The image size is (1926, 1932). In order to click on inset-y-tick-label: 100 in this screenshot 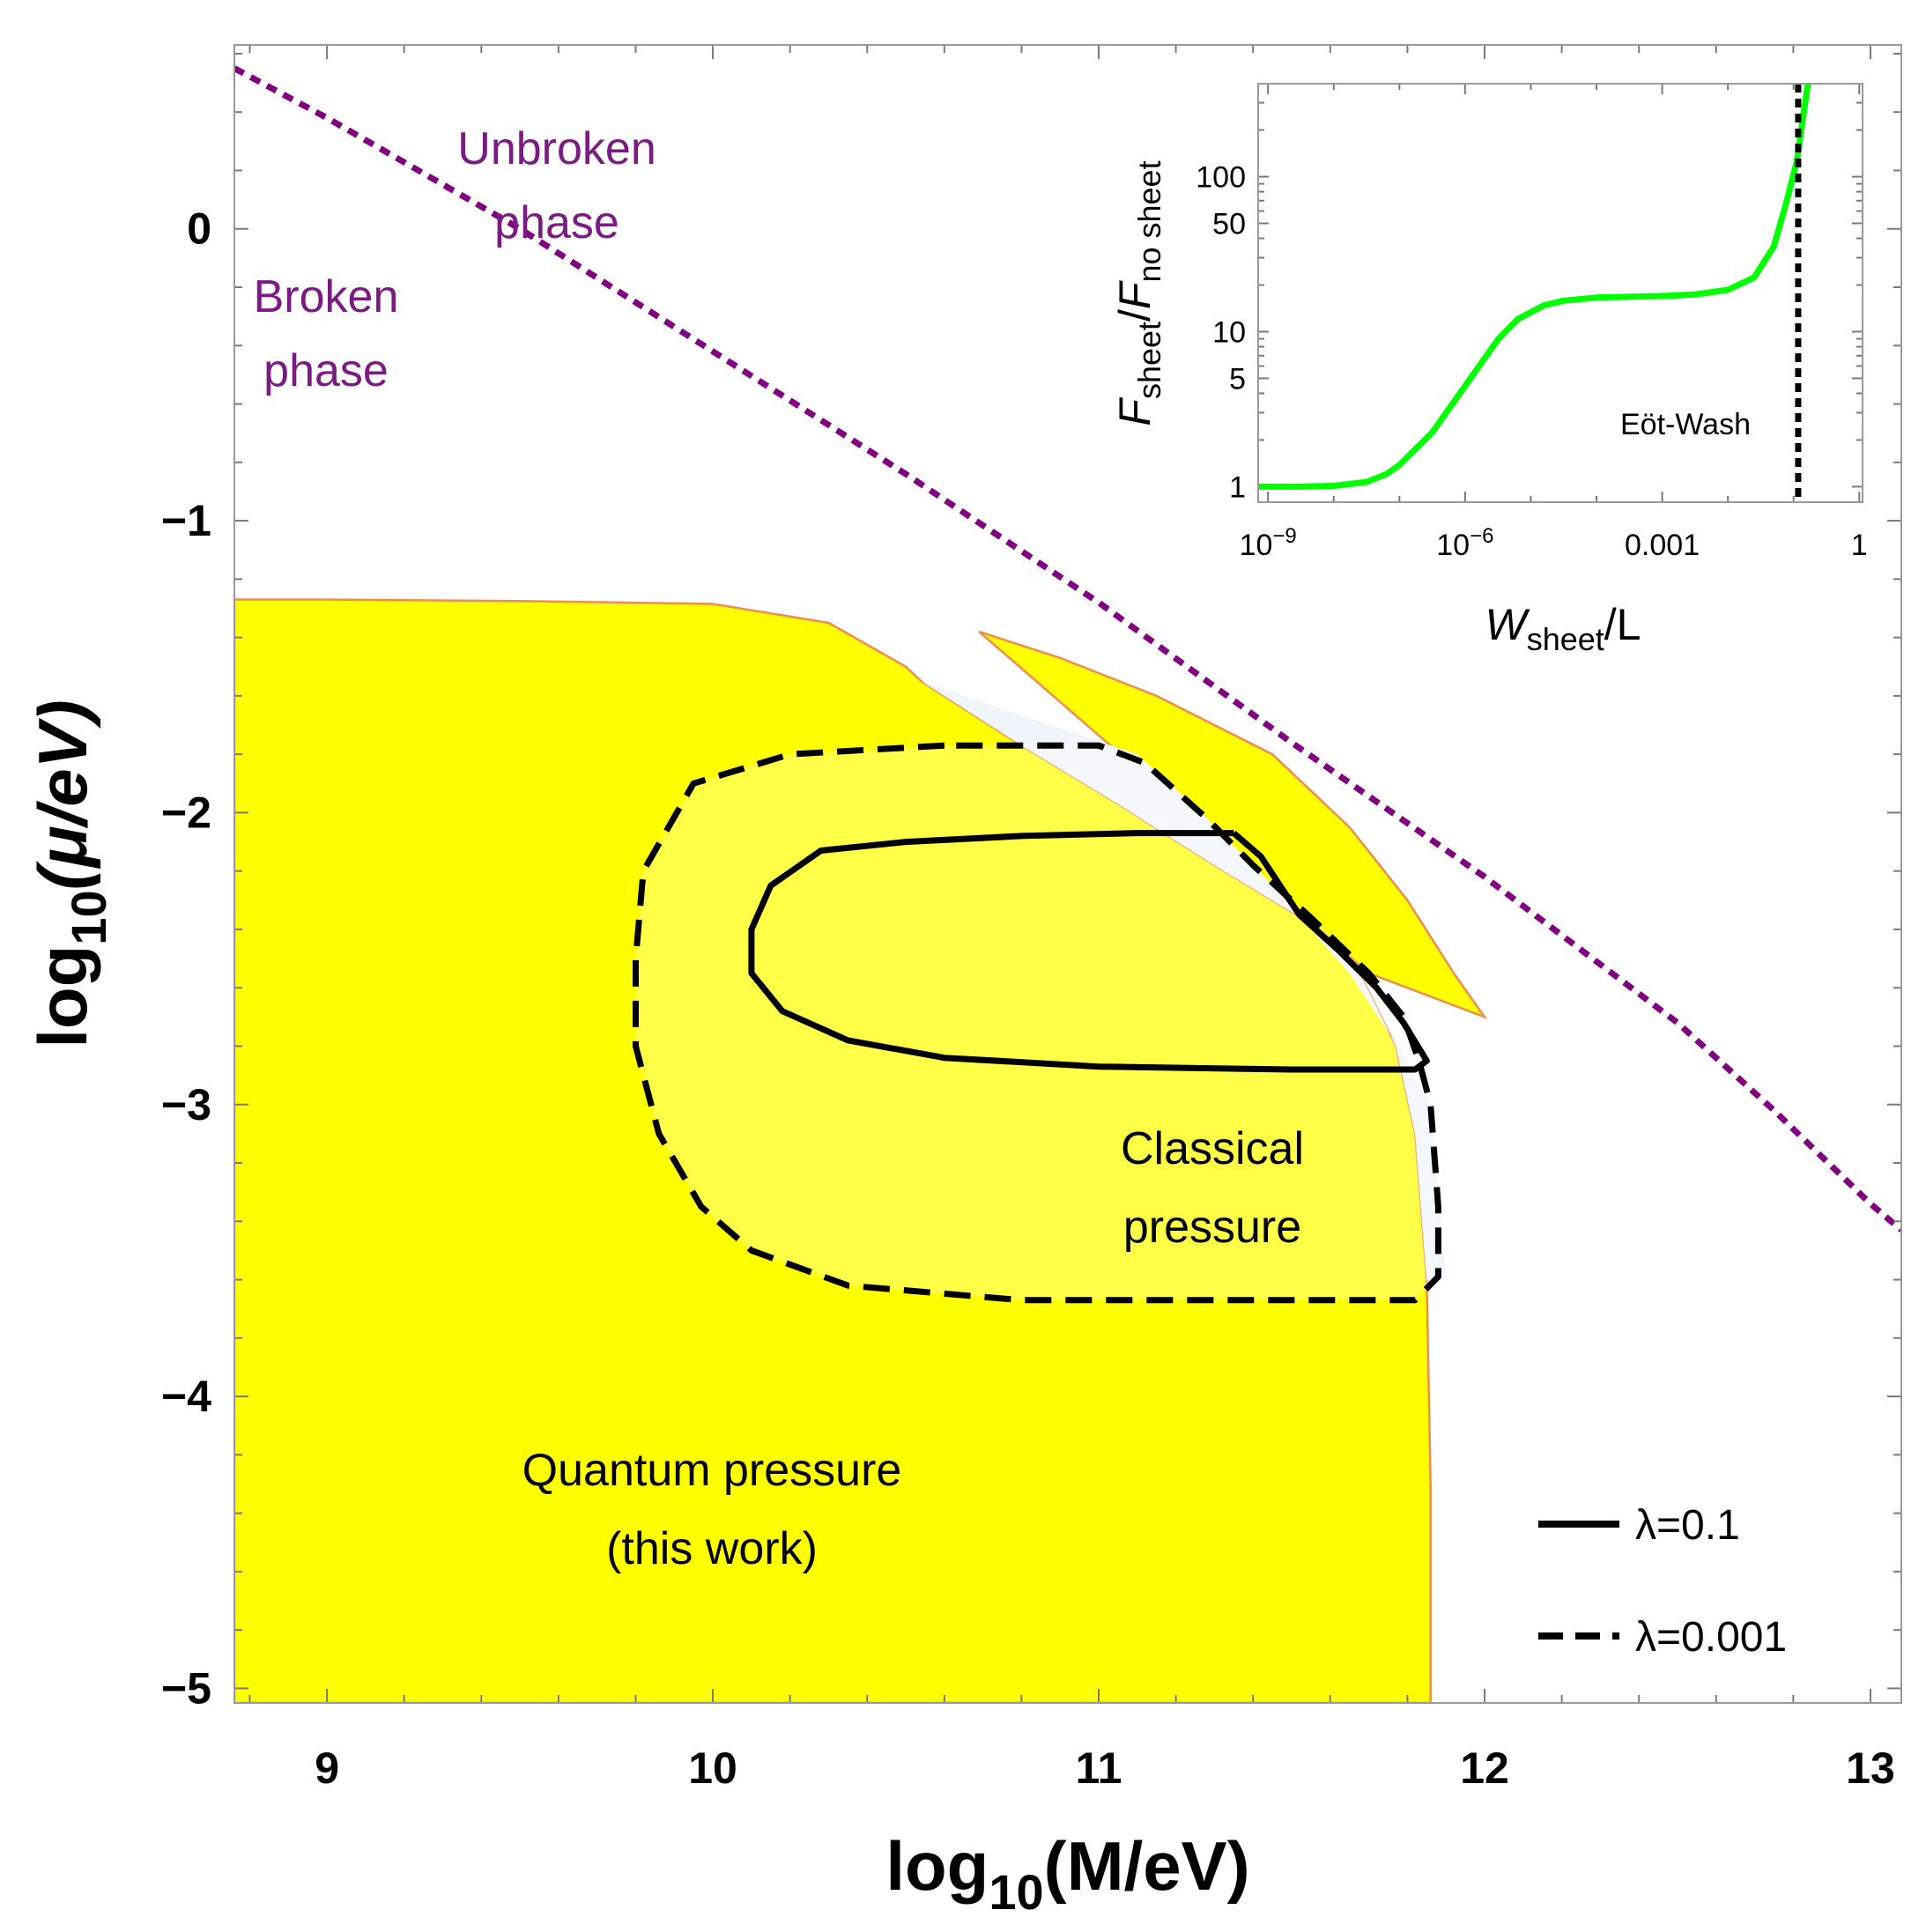, I will do `click(1221, 178)`.